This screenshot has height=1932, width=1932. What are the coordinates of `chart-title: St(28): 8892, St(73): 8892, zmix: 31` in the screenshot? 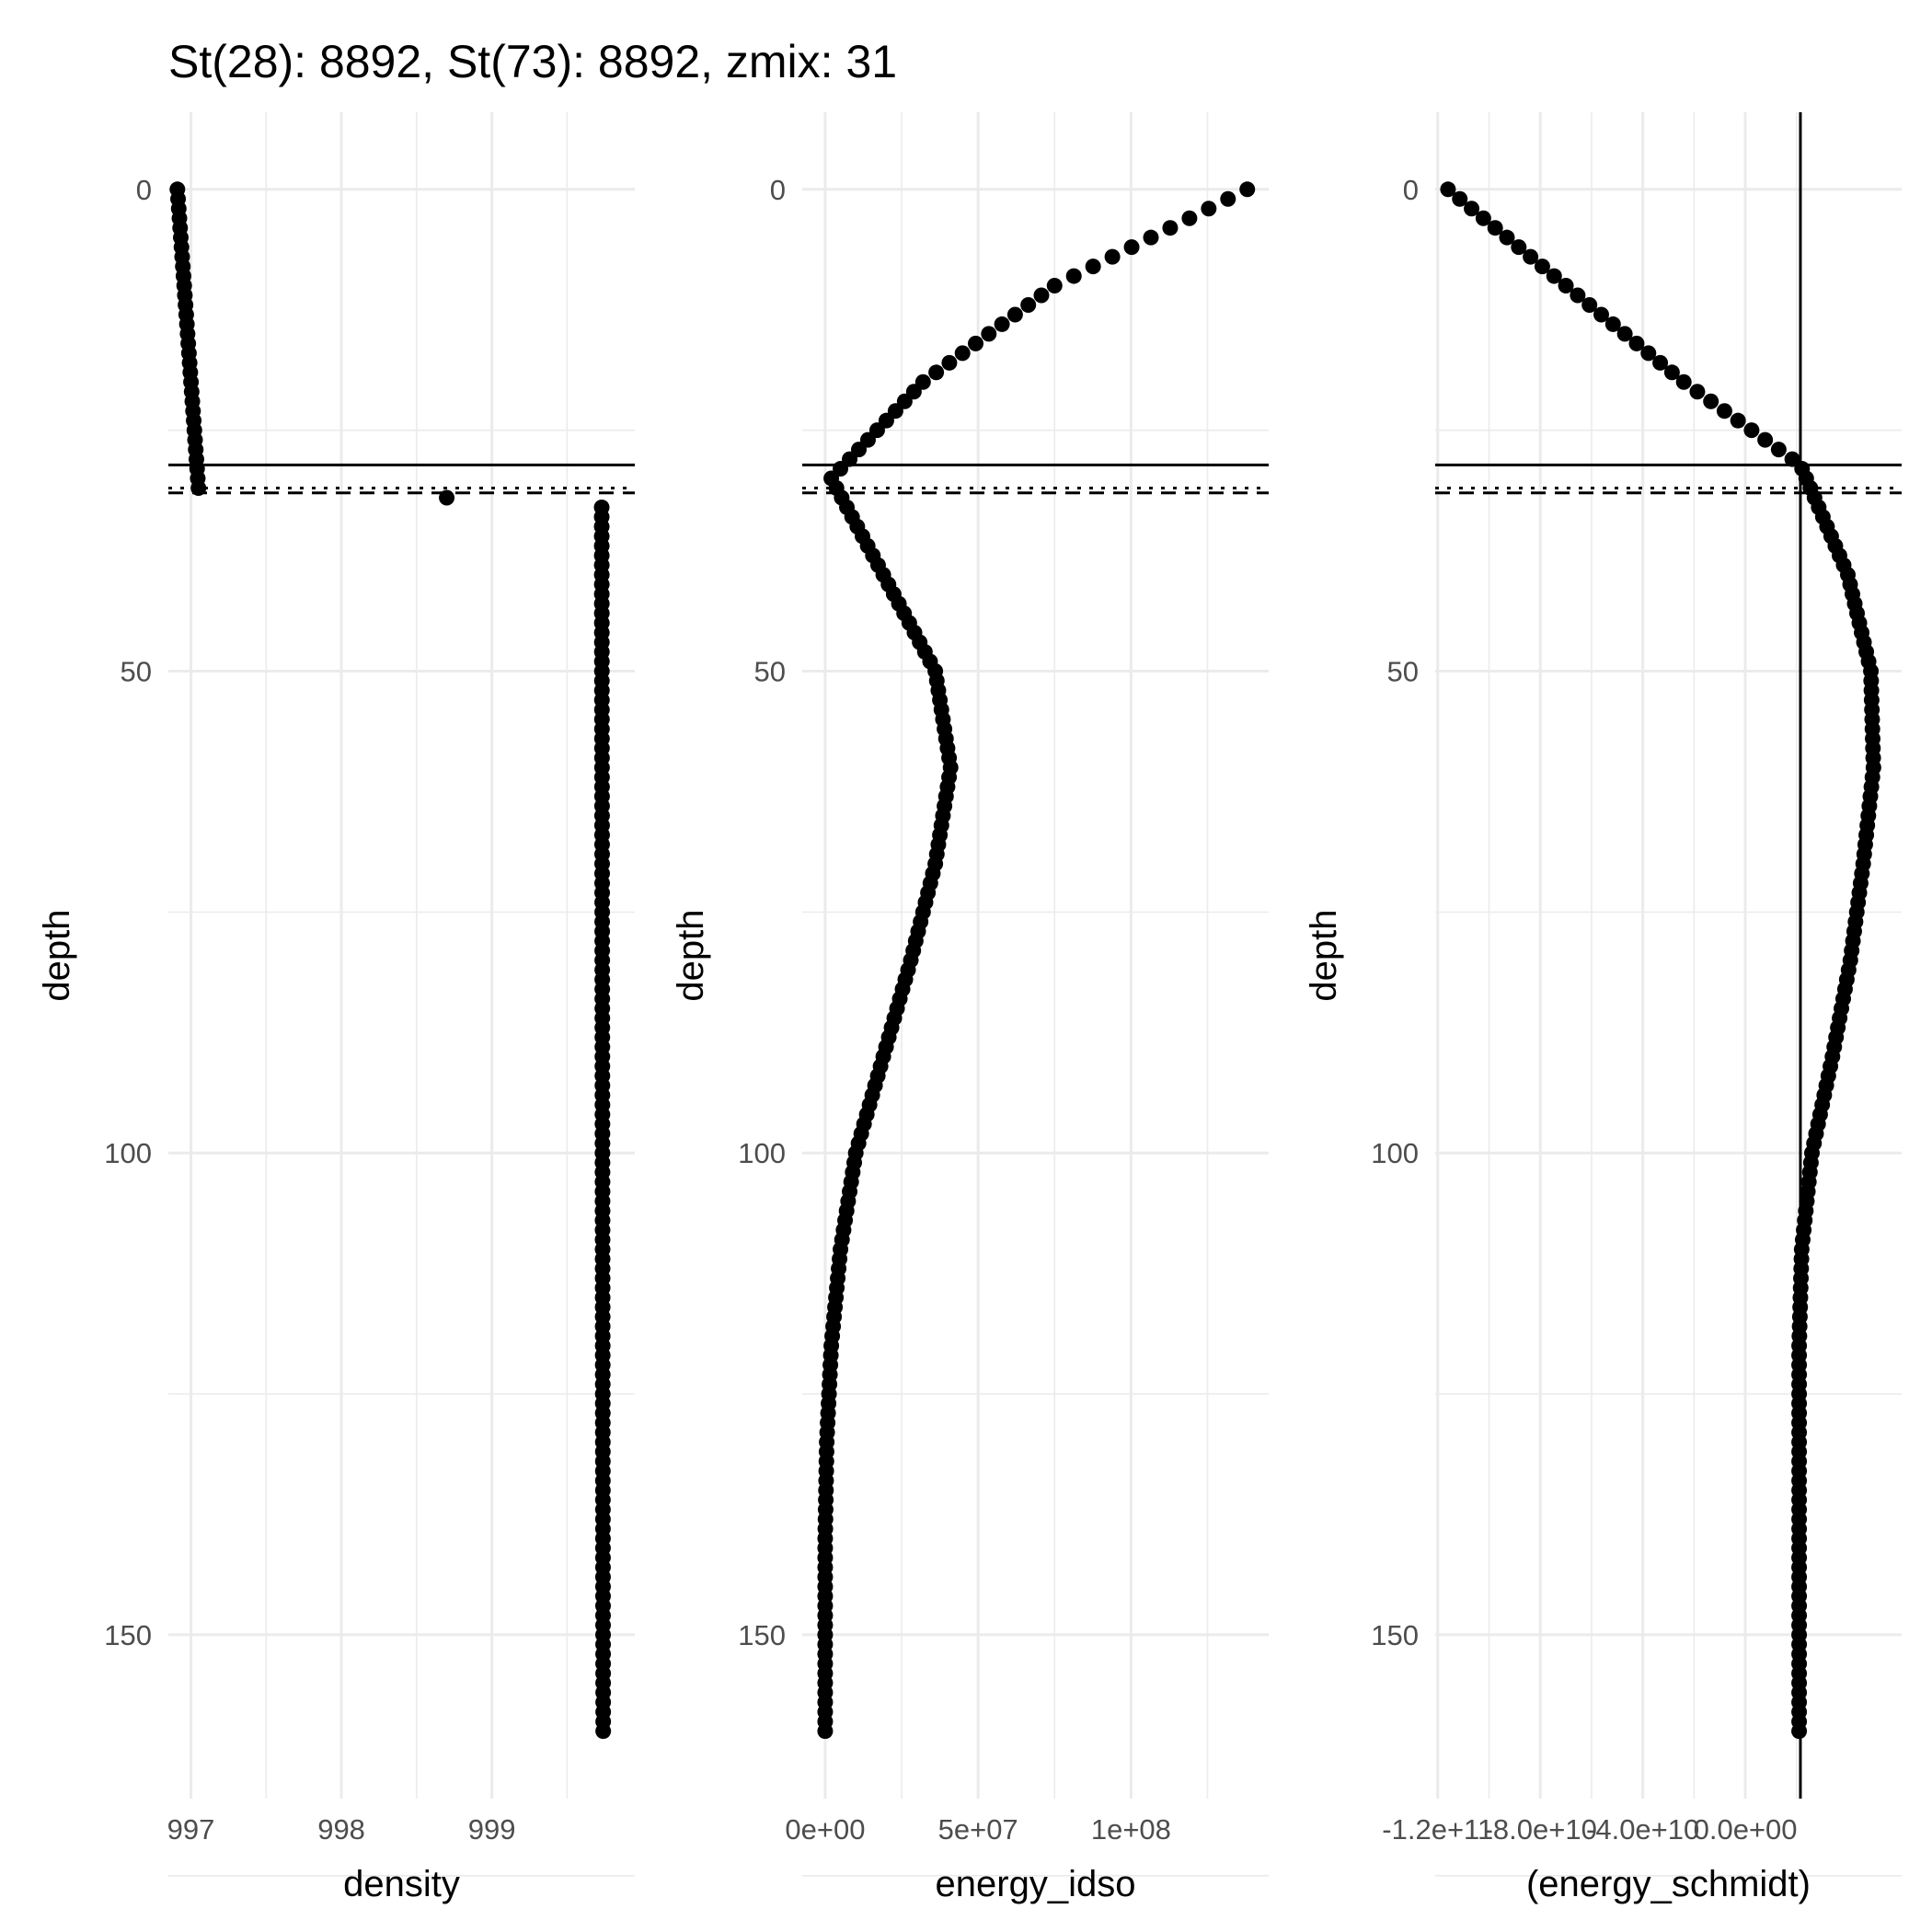 It's located at (532, 61).